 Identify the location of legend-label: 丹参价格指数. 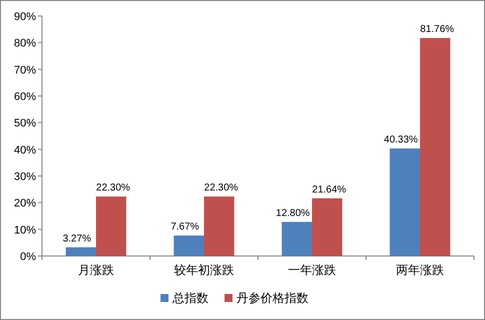
(272, 298).